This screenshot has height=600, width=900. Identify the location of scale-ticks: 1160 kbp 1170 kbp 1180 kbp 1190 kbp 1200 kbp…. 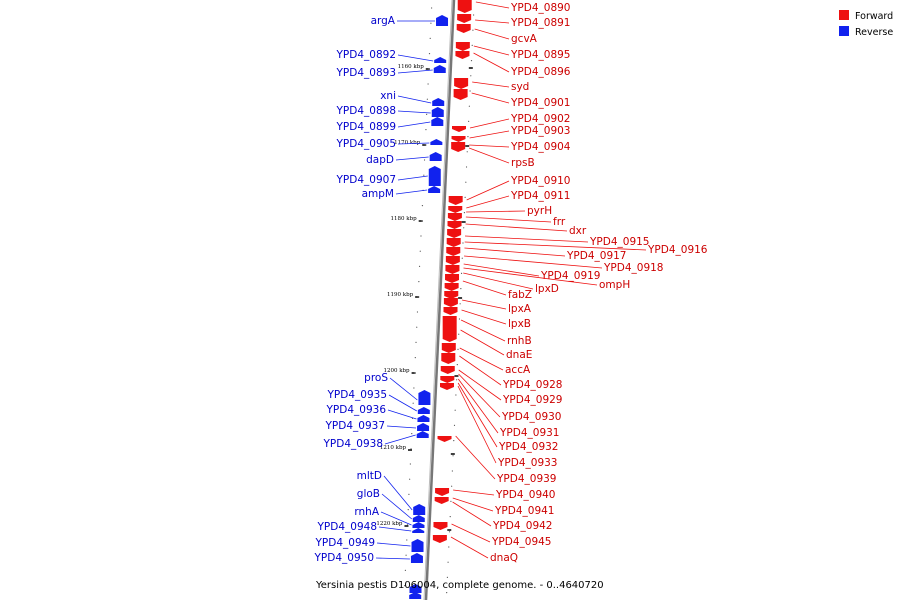
(424, 297).